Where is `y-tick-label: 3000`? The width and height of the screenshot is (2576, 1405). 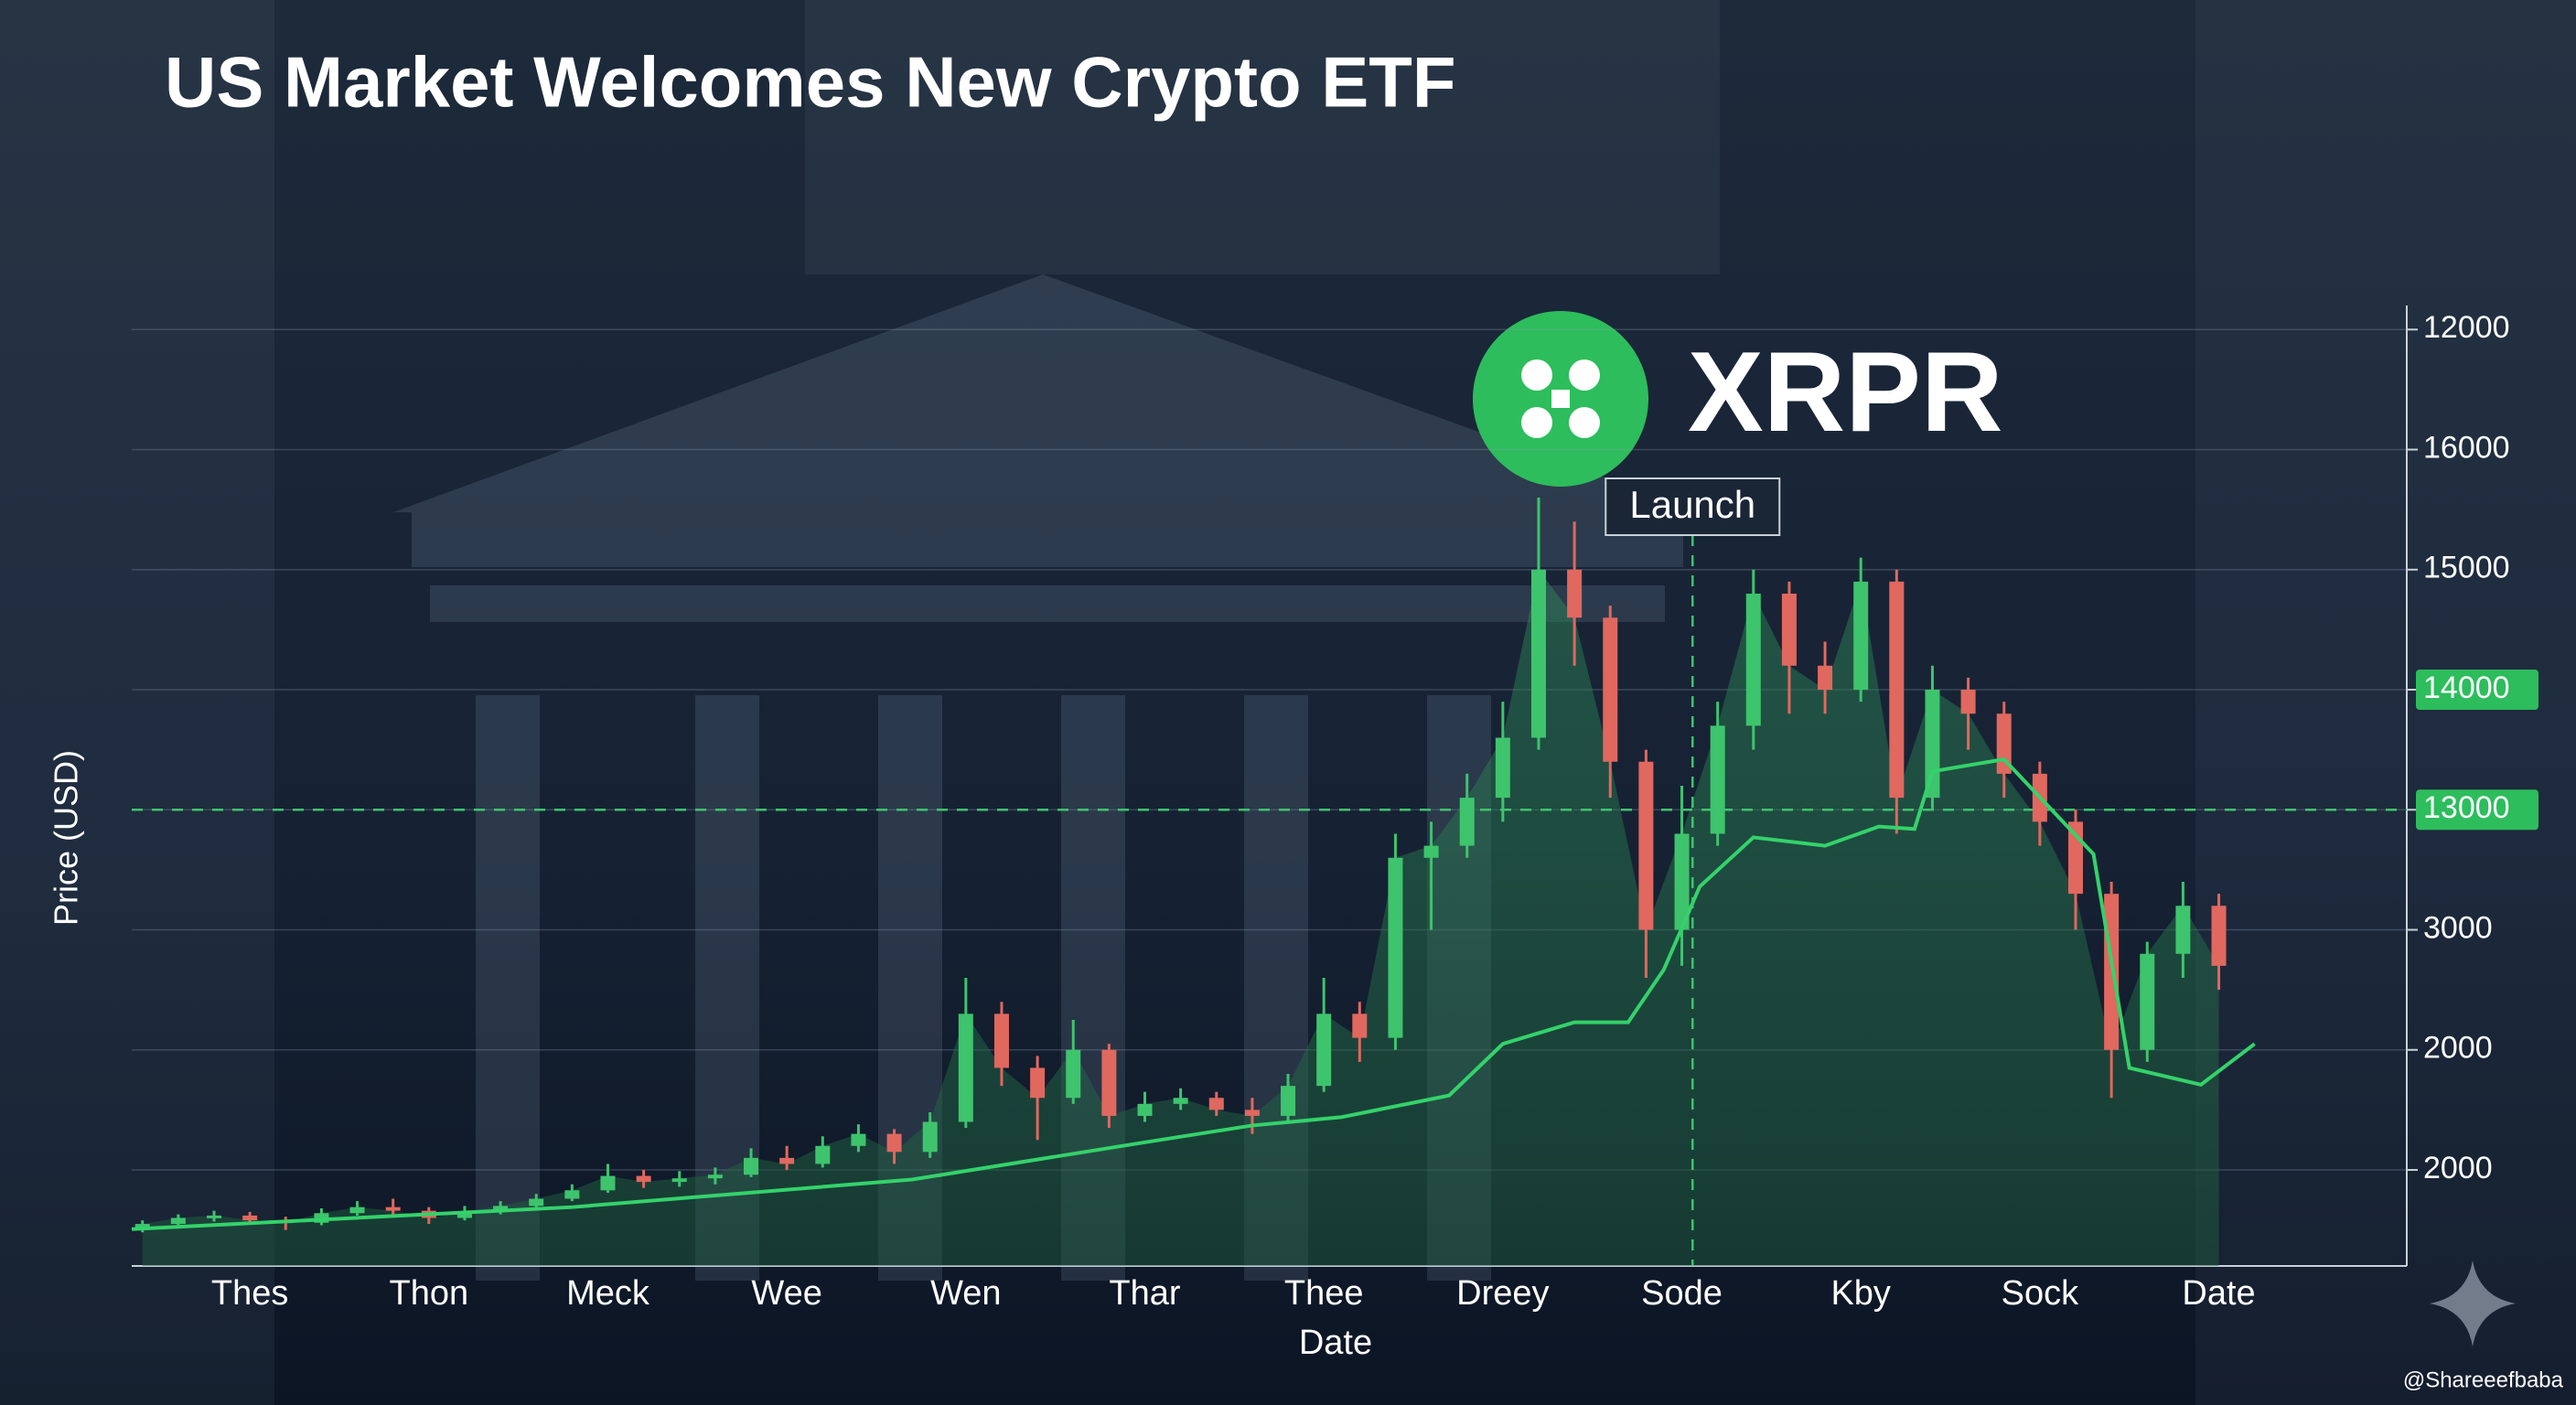
y-tick-label: 3000 is located at coordinates (2458, 927).